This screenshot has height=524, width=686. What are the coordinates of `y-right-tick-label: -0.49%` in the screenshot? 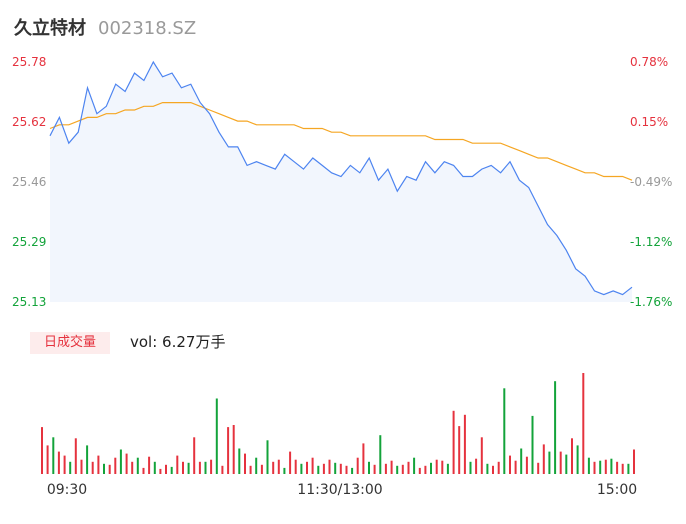 It's located at (651, 182).